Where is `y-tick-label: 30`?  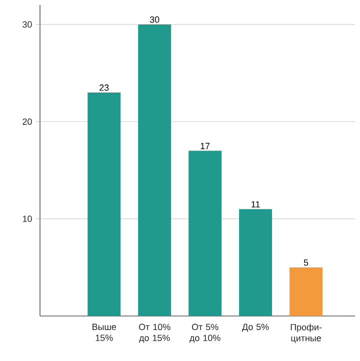 y-tick-label: 30 is located at coordinates (27, 24).